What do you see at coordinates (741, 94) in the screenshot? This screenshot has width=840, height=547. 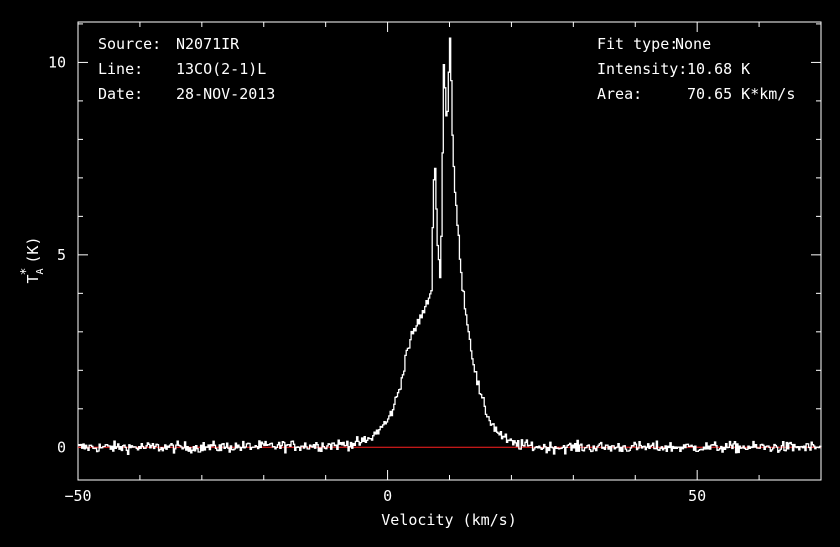 I see `area-value: 70.65 K*km/s` at bounding box center [741, 94].